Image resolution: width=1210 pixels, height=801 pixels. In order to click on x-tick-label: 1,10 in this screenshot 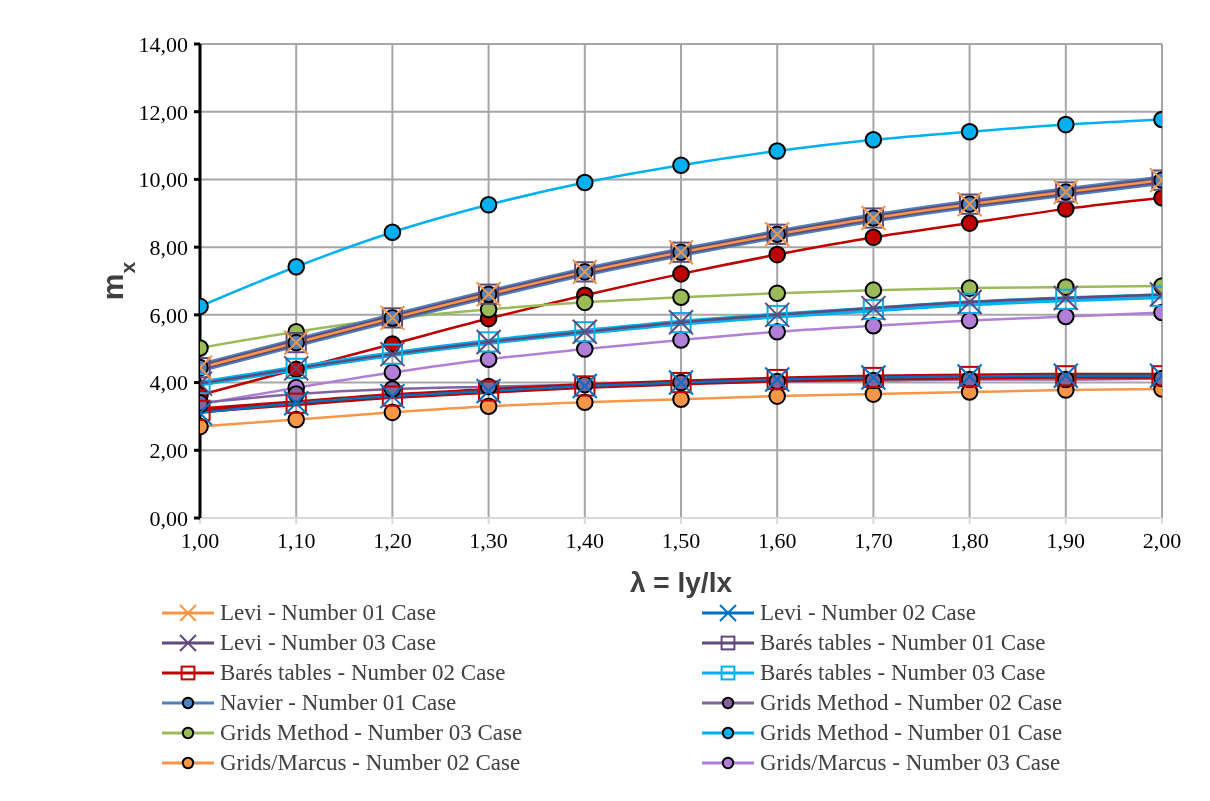, I will do `click(296, 540)`.